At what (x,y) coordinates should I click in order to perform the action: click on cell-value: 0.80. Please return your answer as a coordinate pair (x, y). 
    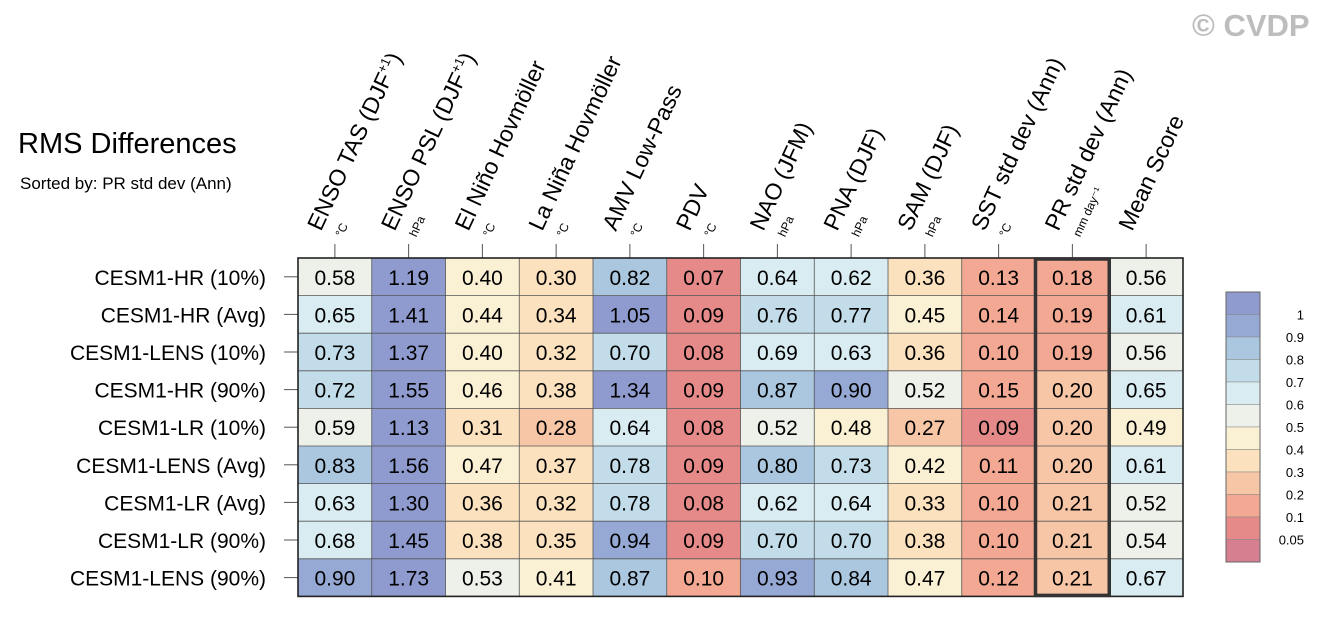
    Looking at the image, I should click on (777, 466).